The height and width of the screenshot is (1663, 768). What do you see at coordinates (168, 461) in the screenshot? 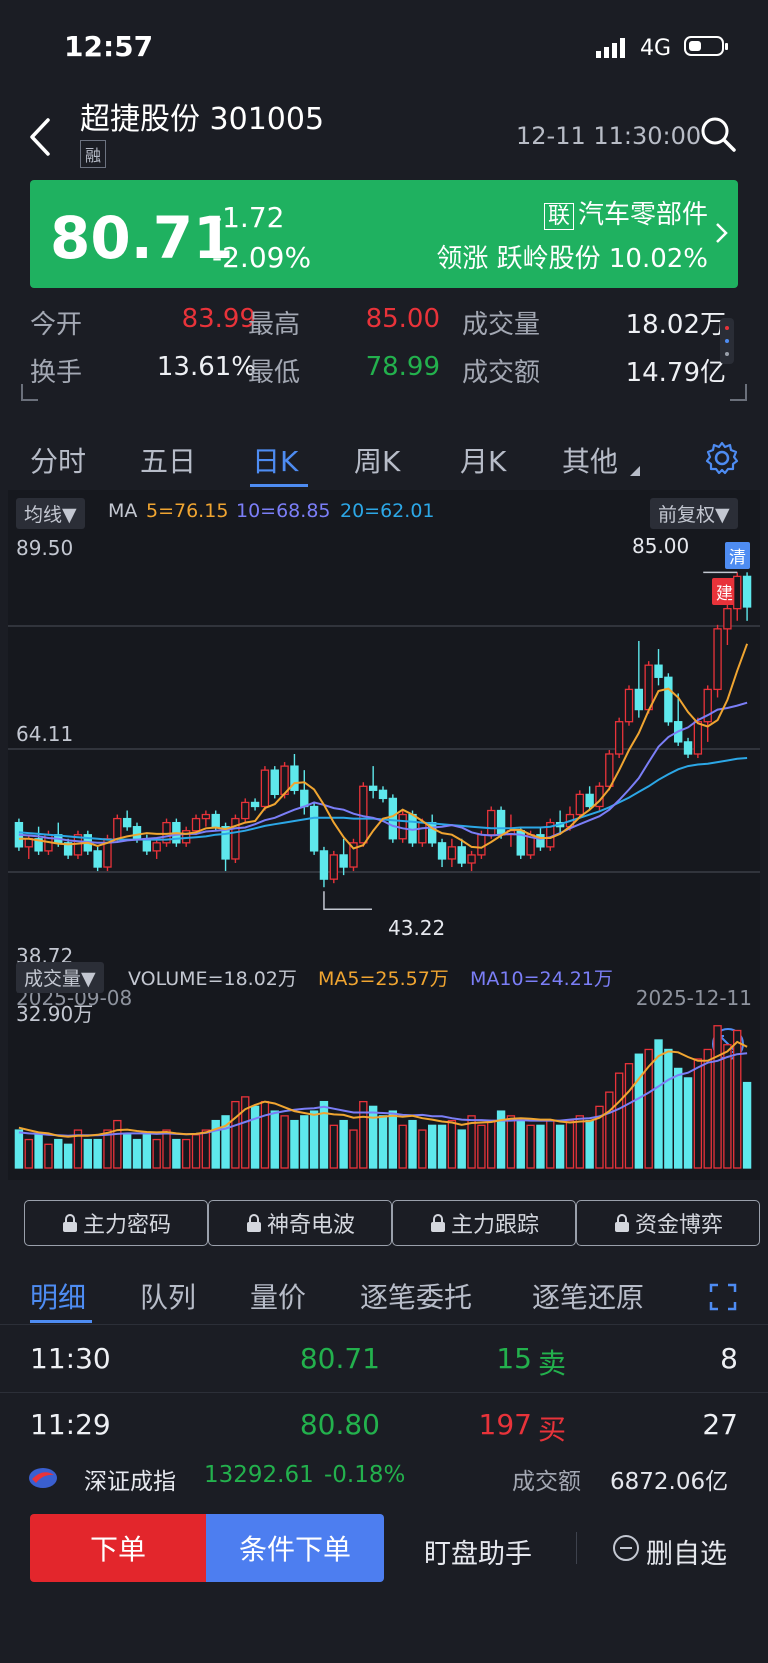
I see `tab-five-day: 五日` at bounding box center [168, 461].